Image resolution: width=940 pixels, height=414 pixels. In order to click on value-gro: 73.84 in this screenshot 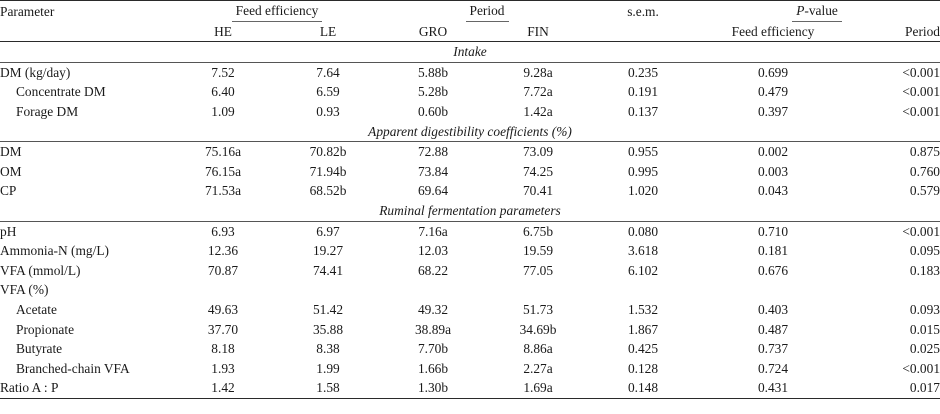, I will do `click(433, 171)`.